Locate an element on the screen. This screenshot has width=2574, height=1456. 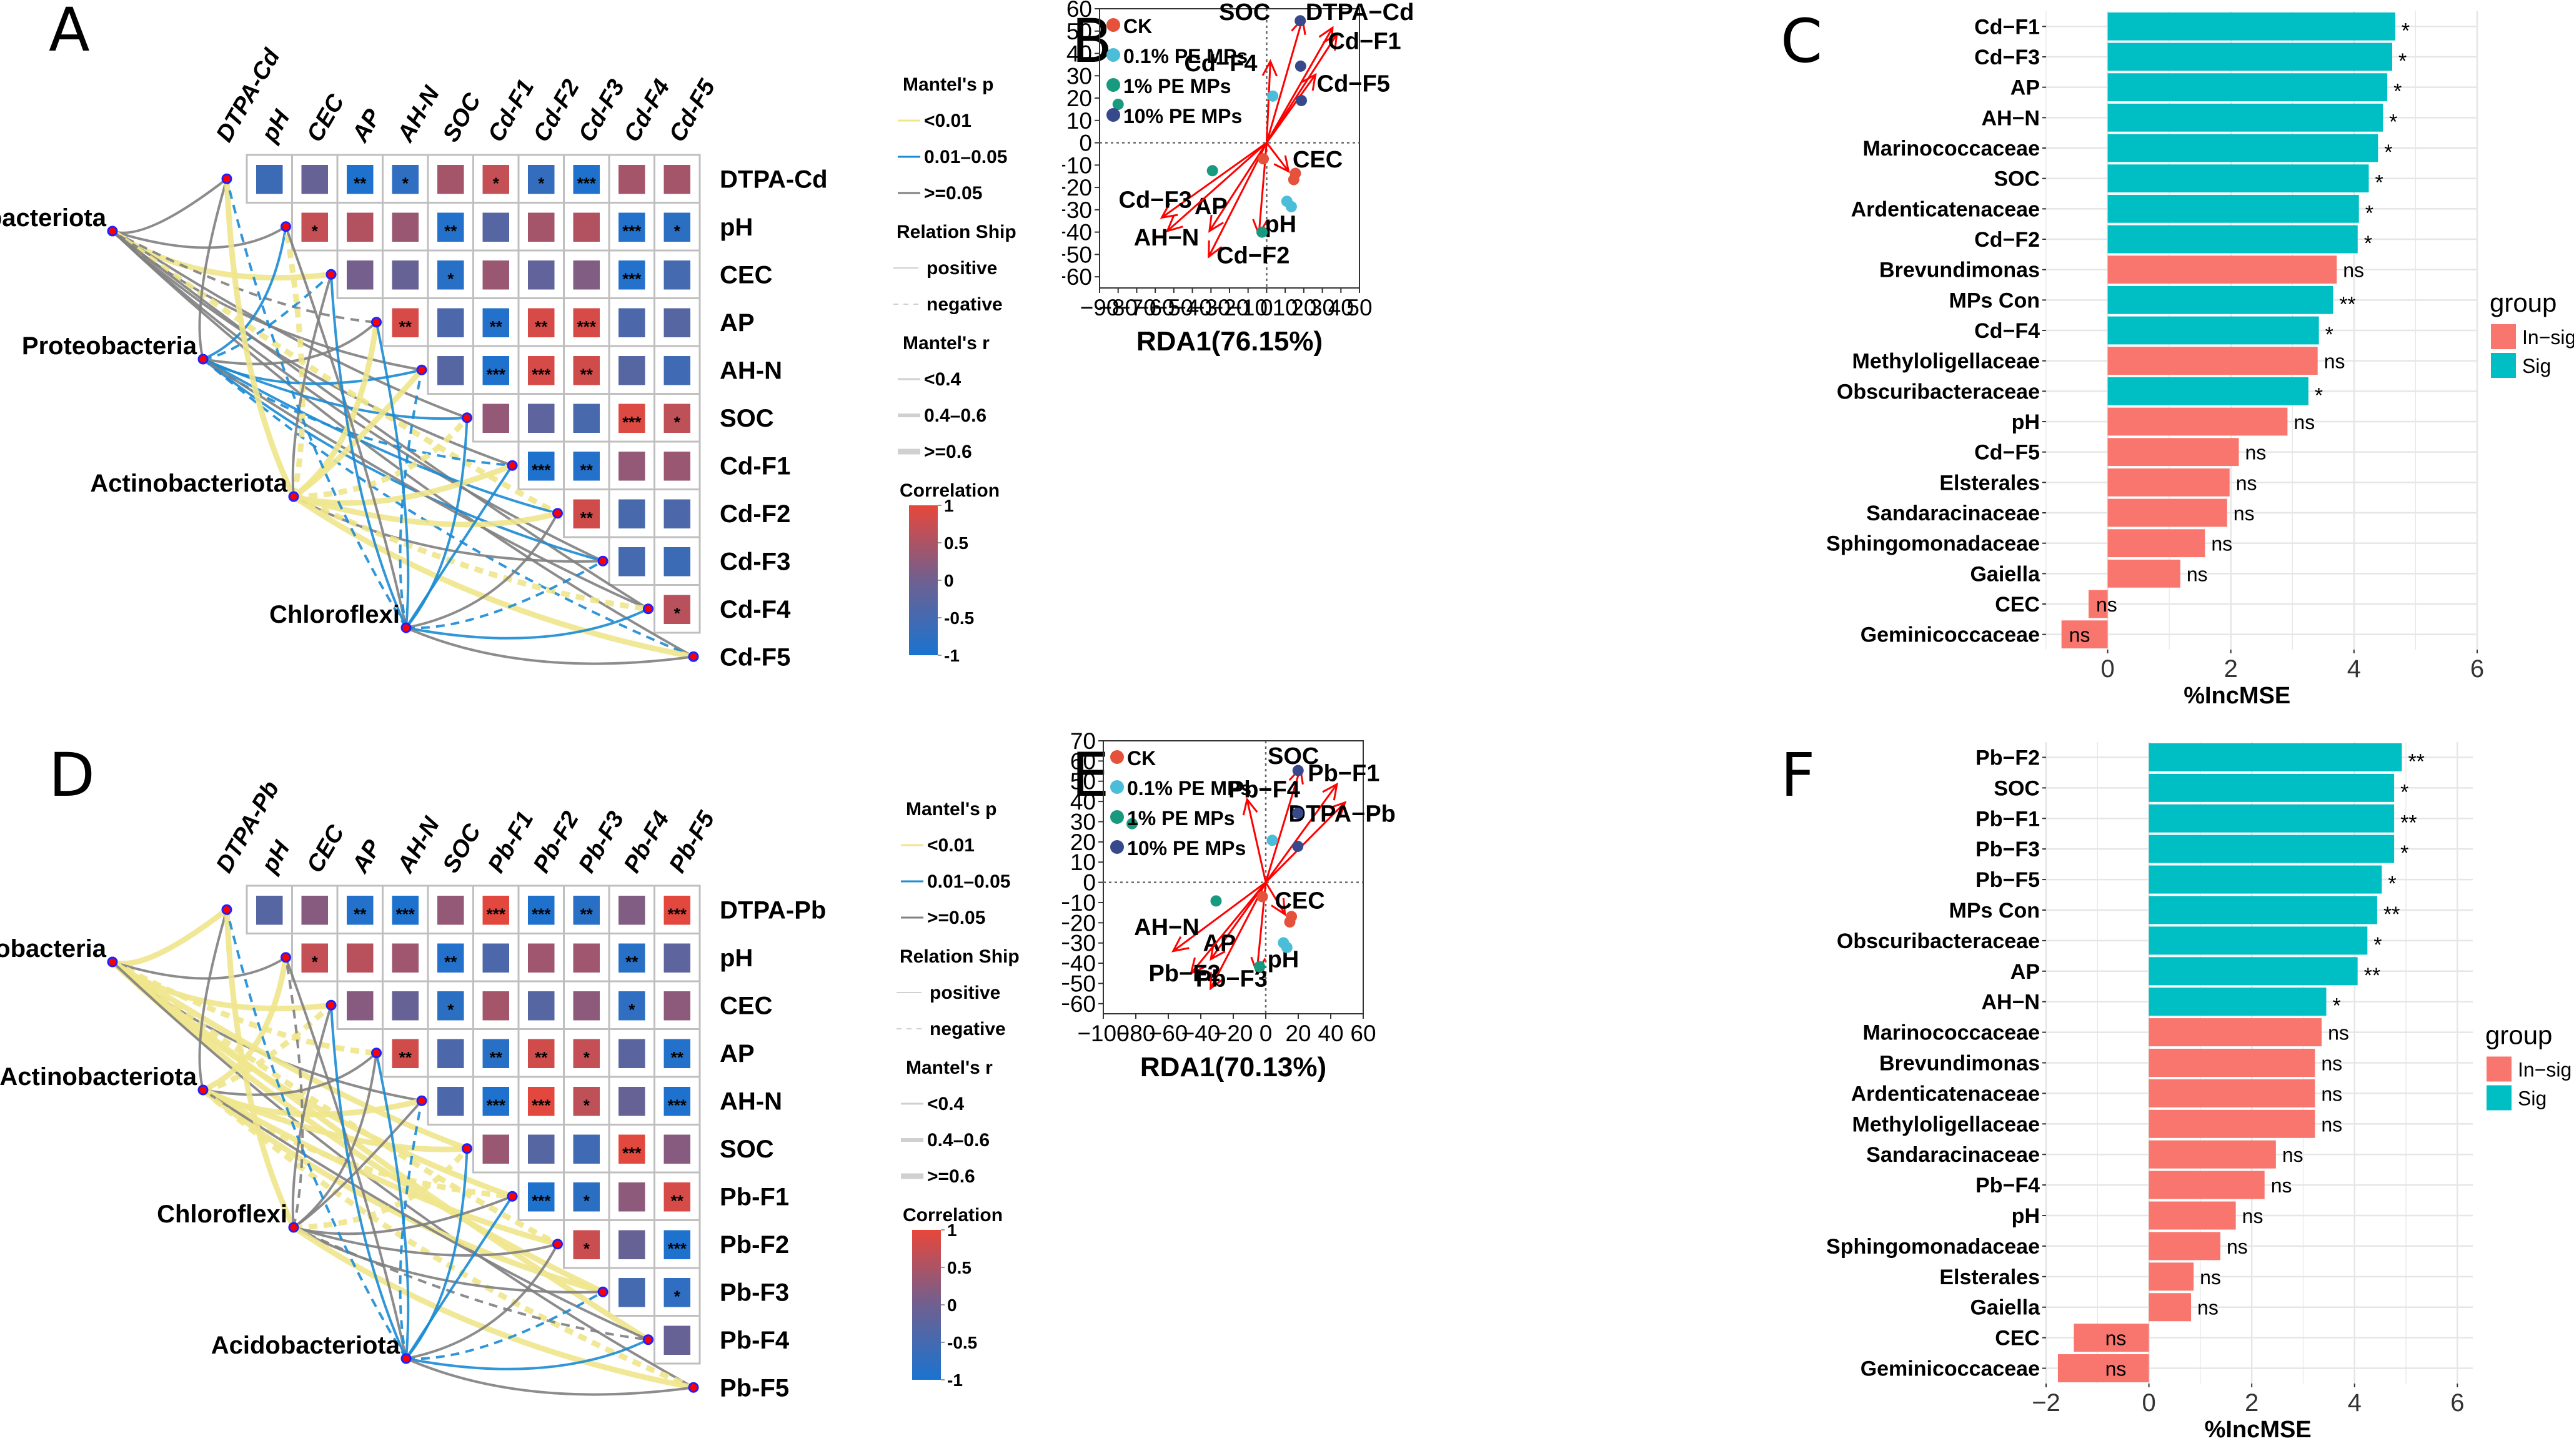
x-tick-label: −40 is located at coordinates (1192, 307).